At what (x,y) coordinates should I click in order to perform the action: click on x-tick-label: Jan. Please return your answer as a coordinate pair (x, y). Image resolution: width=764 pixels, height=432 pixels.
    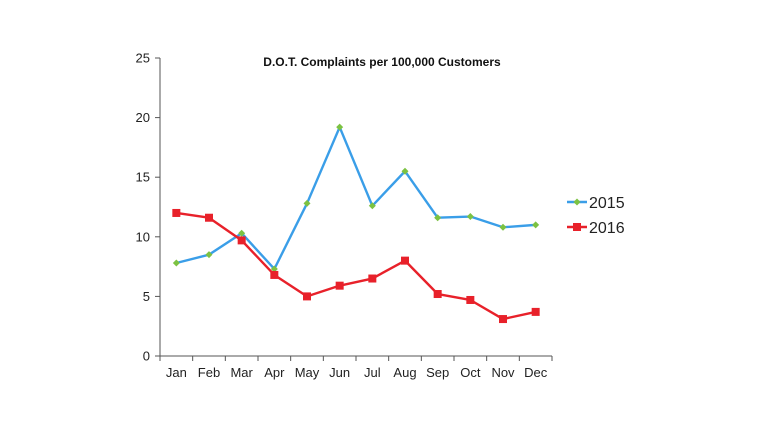
    Looking at the image, I should click on (176, 372).